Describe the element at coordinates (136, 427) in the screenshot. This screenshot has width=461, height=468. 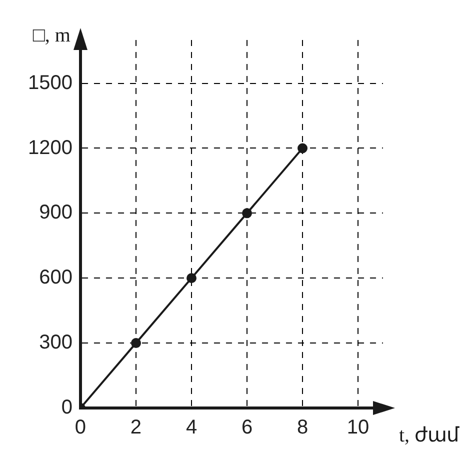
I see `x-tick-label: 2` at that location.